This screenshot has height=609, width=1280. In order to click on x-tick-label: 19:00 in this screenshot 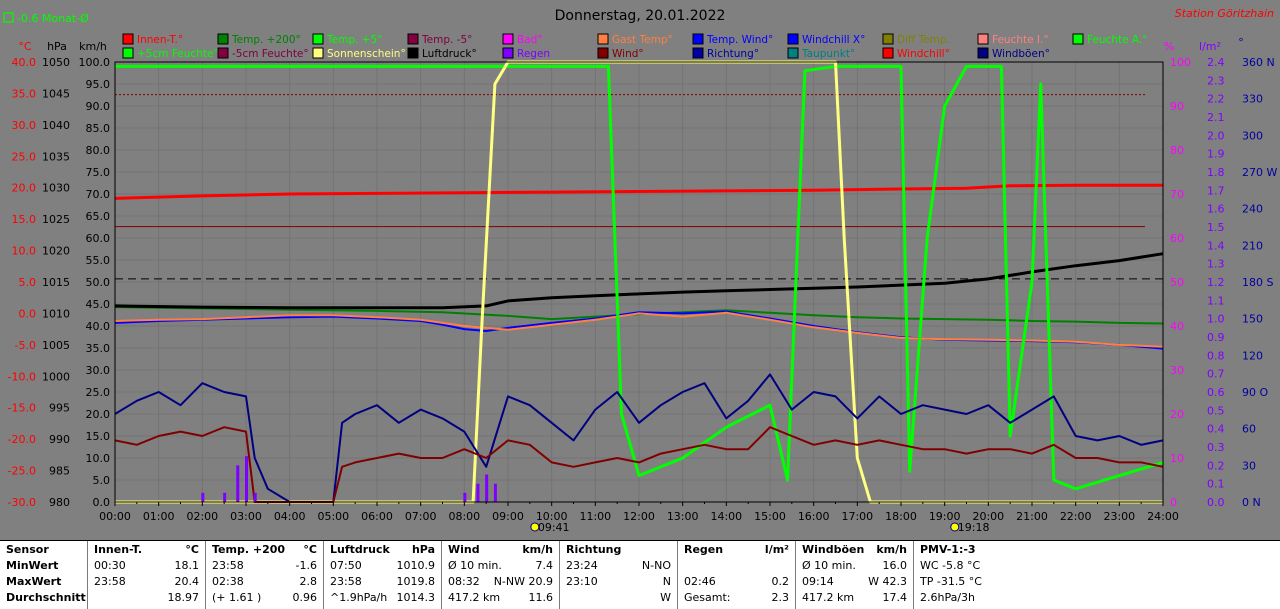, I will do `click(945, 516)`.